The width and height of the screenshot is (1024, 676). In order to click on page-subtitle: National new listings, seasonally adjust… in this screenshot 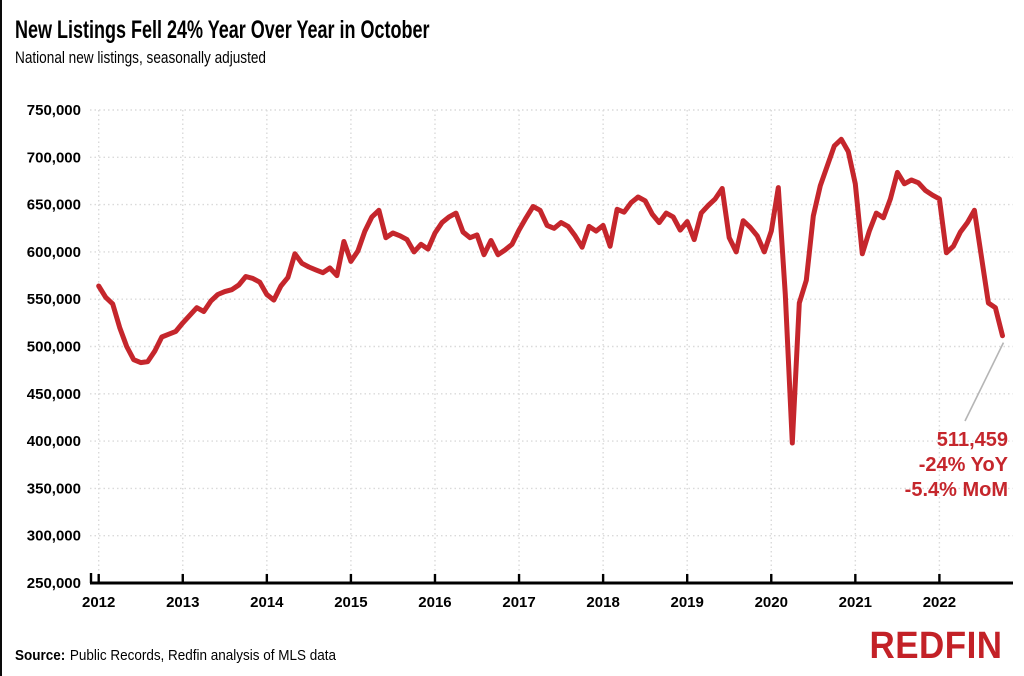, I will do `click(140, 57)`.